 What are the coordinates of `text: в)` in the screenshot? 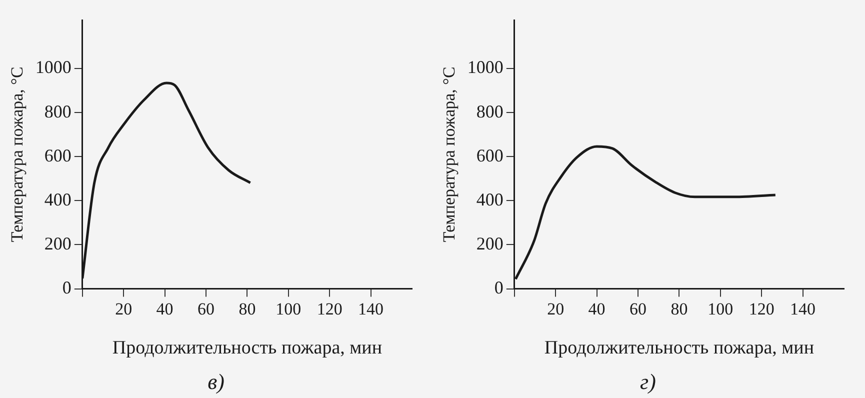 It's located at (216, 381).